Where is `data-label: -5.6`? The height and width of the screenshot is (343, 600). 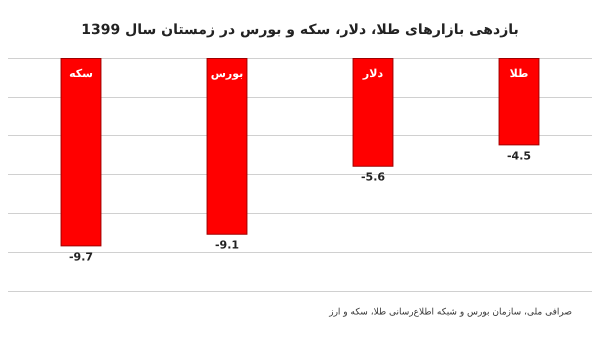 data-label: -5.6 is located at coordinates (373, 177).